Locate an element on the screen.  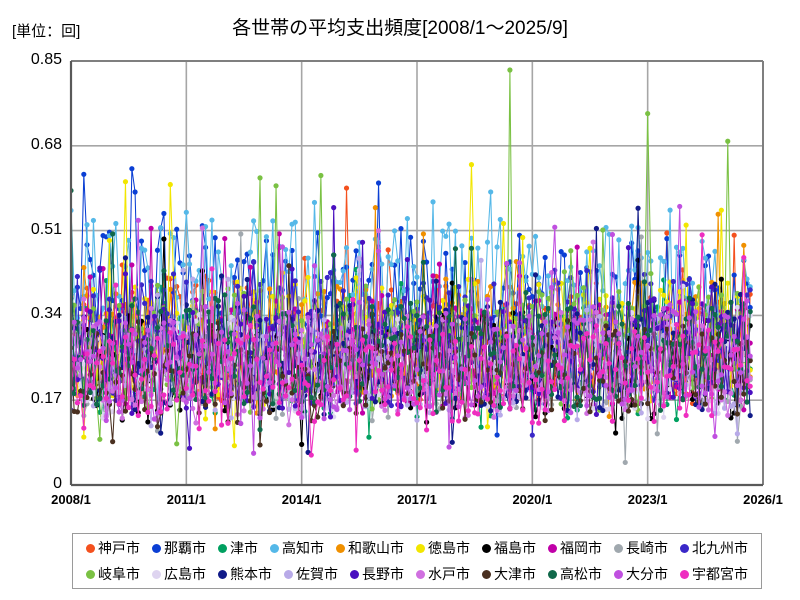
legend-item-徳島市: 徳島市 is located at coordinates (443, 548).